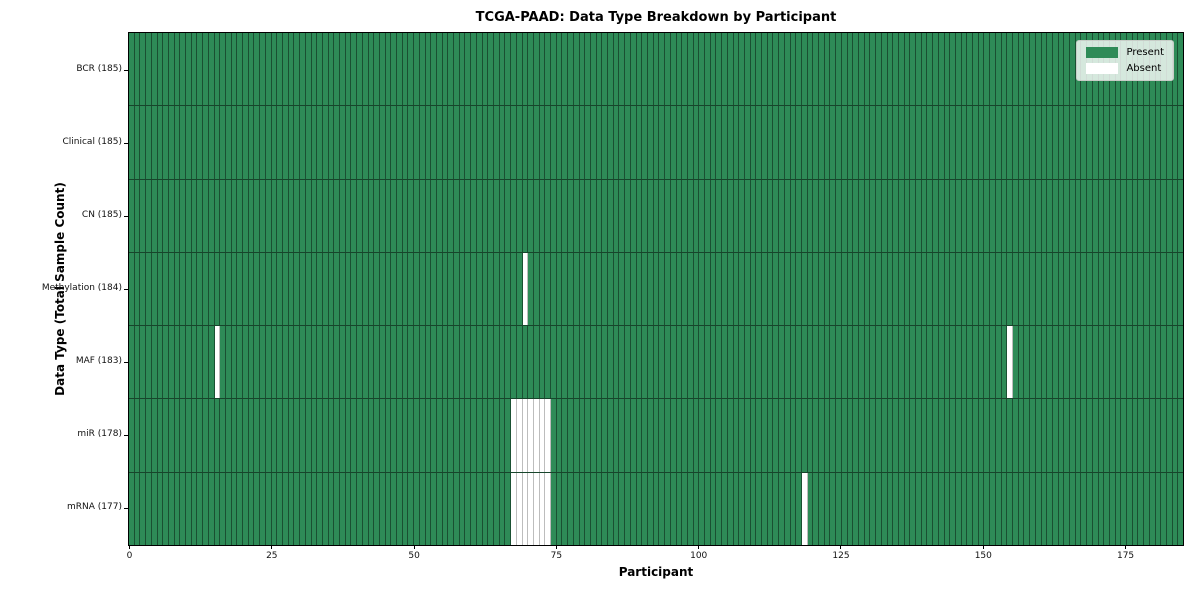 This screenshot has width=1200, height=600. Describe the element at coordinates (126, 70) in the screenshot. I see `y-tick-mark` at that location.